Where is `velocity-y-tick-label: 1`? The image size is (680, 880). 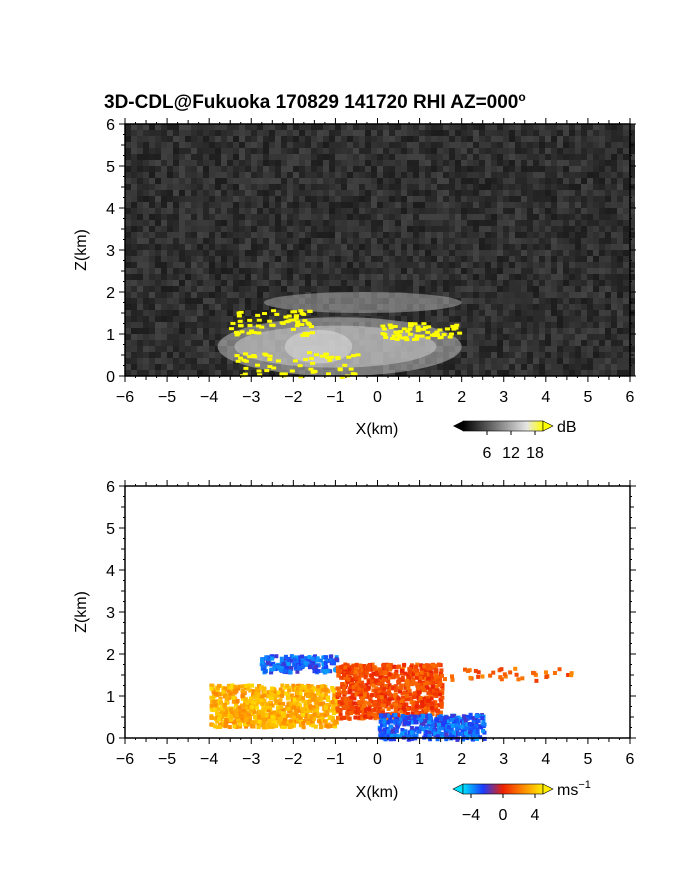 velocity-y-tick-label: 1 is located at coordinates (110, 697).